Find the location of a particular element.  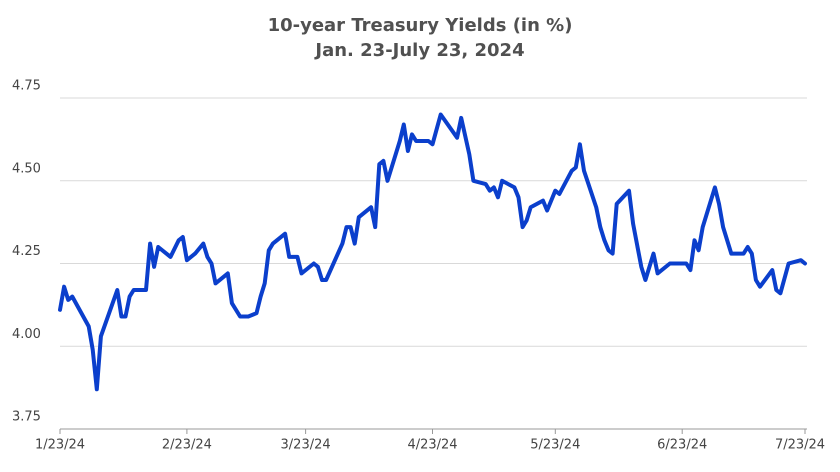

x-tick-label: 1/23/24 is located at coordinates (60, 445).